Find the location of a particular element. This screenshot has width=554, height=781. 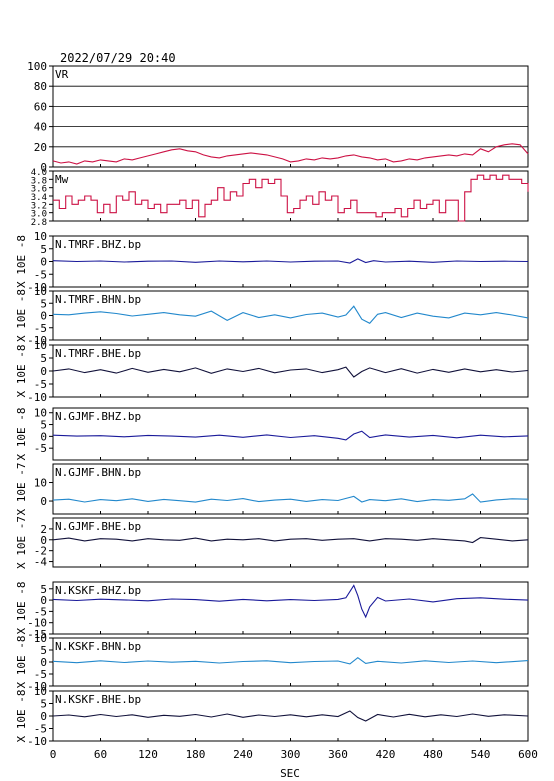

channel-label: N.KSKF.BHZ.bp is located at coordinates (98, 590).